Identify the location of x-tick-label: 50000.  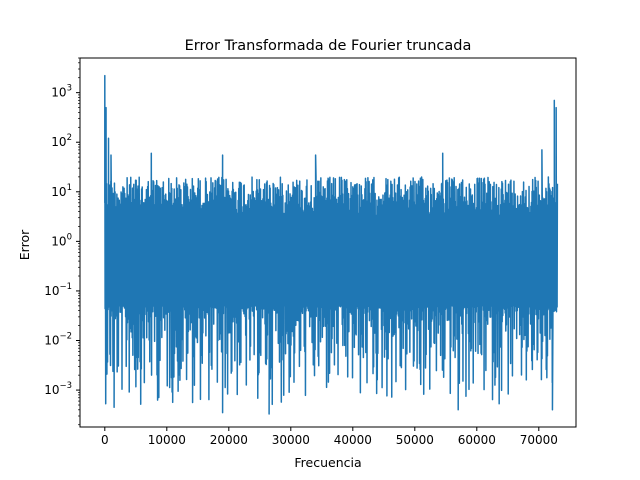
(415, 440).